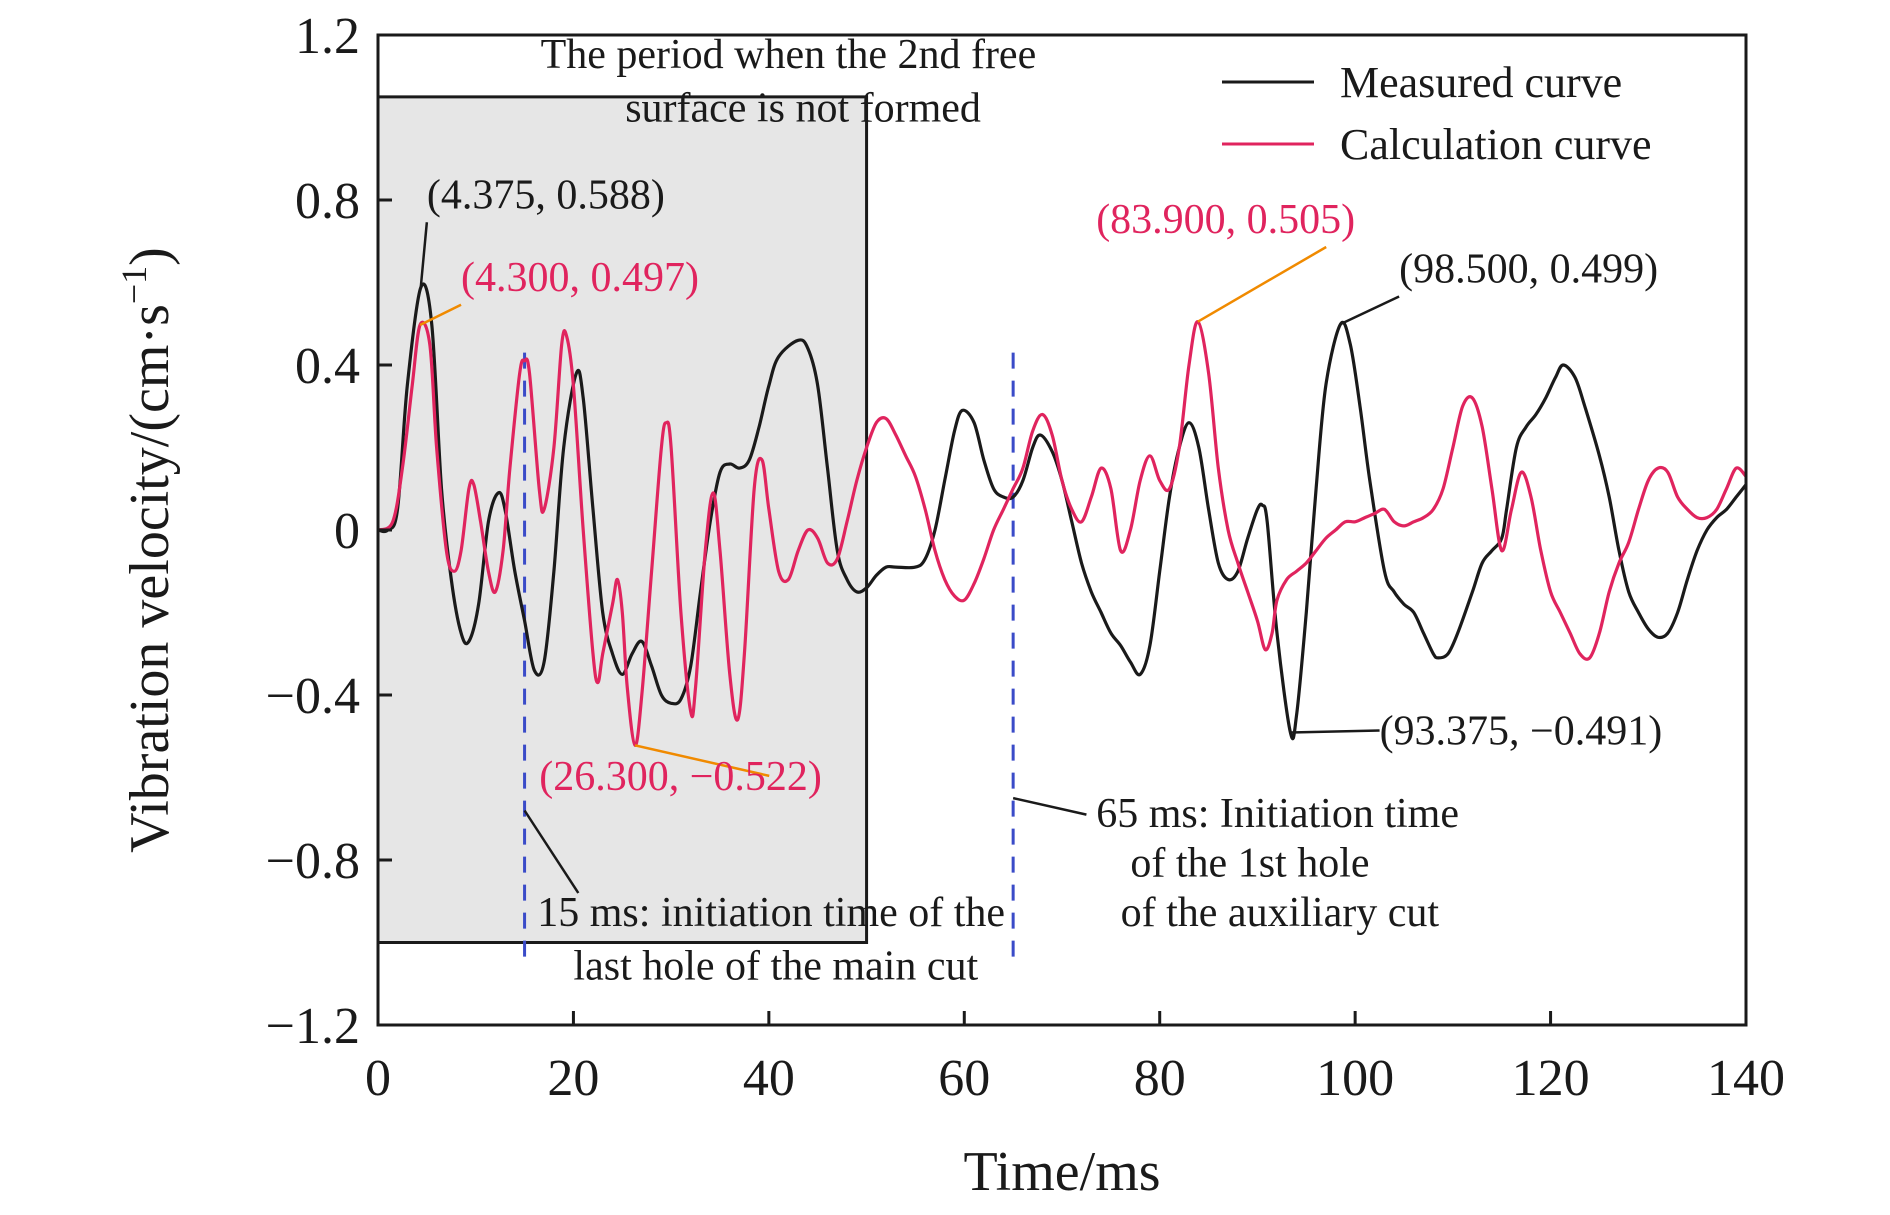 The width and height of the screenshot is (1890, 1215). I want to click on y-axis-title-sup: −1, so click(134, 285).